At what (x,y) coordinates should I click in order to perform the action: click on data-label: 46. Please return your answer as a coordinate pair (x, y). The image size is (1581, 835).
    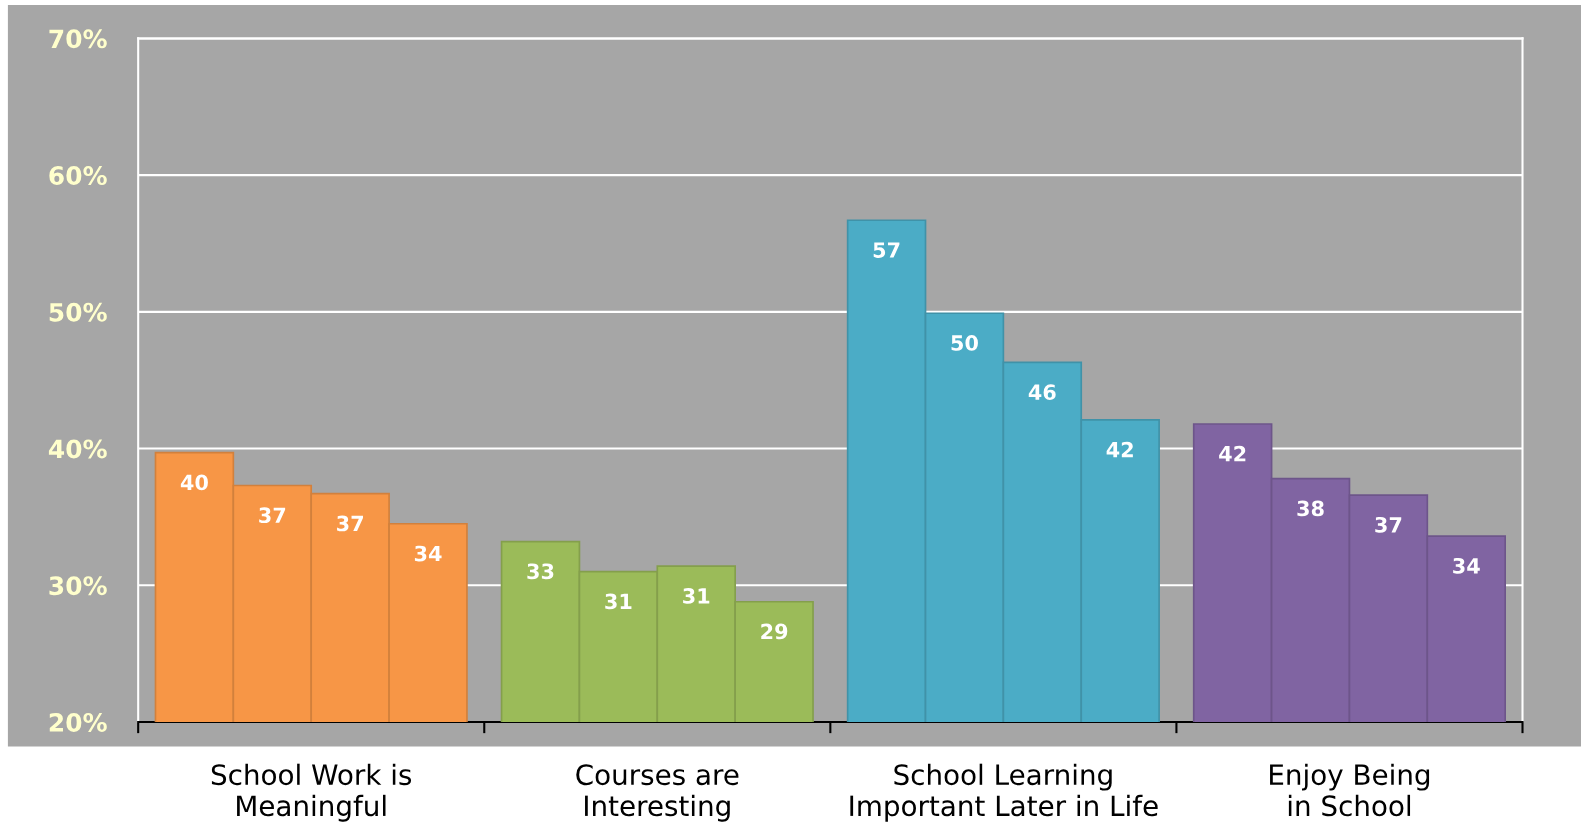
    Looking at the image, I should click on (1042, 392).